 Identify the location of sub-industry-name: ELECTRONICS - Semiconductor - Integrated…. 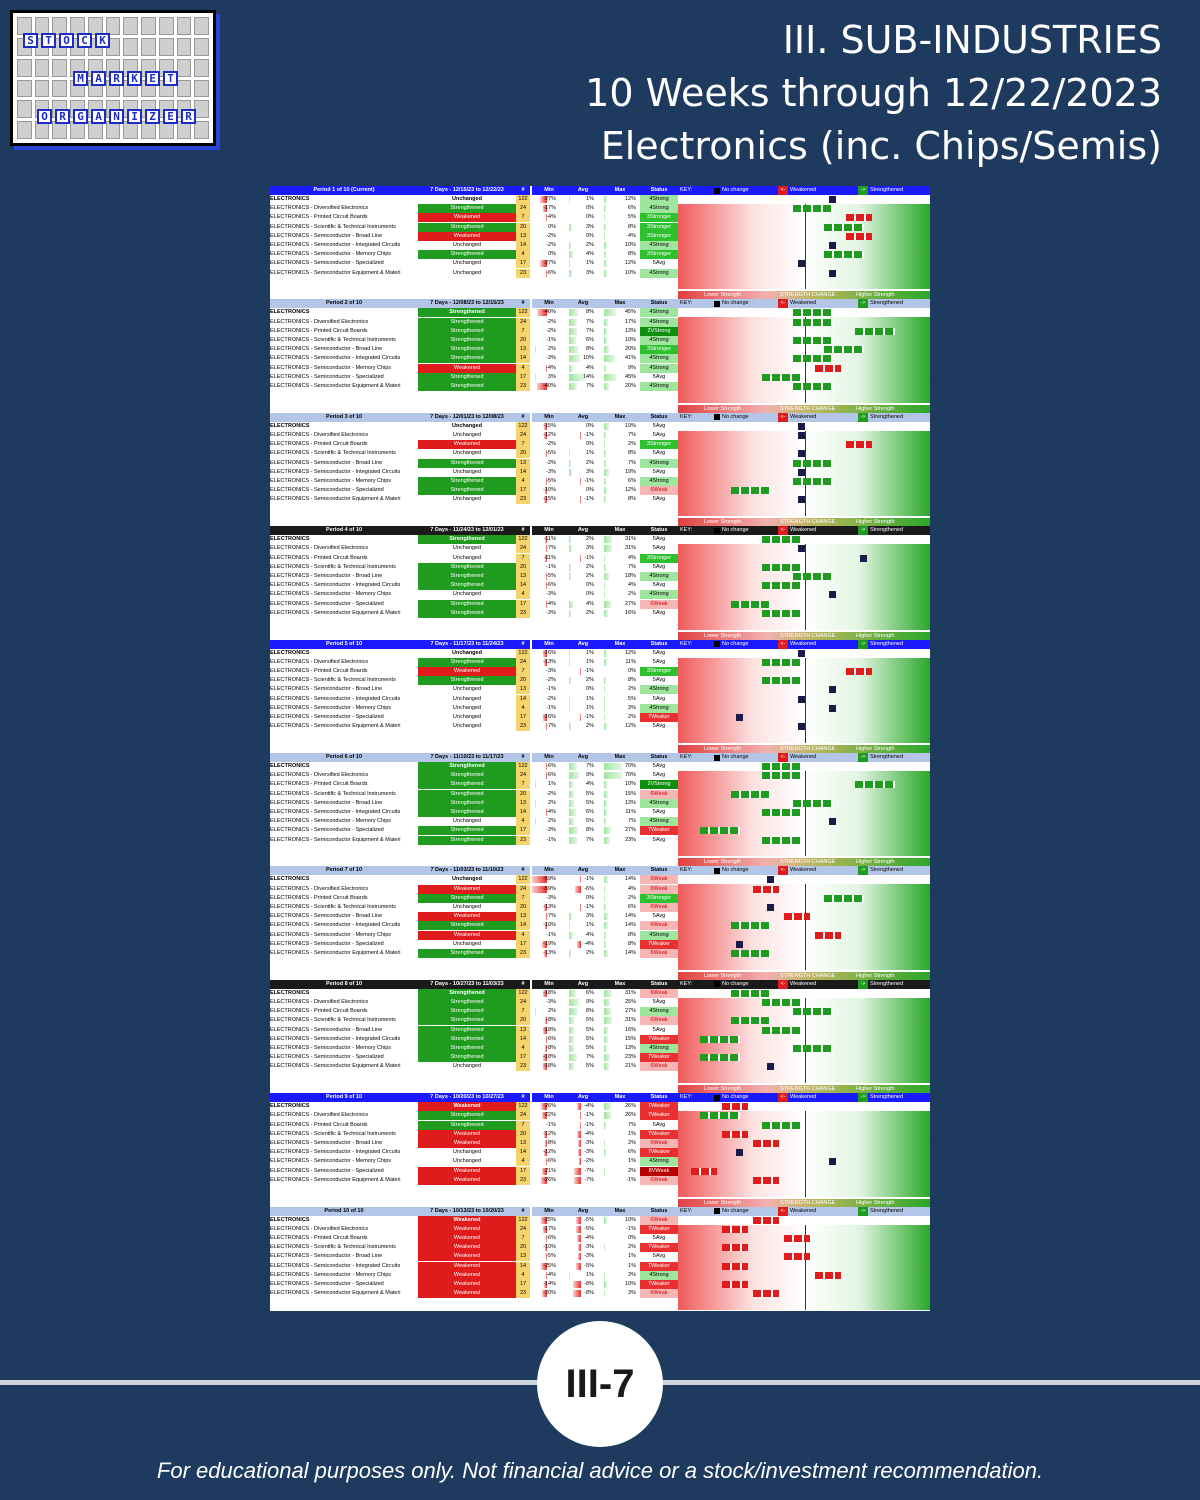
(344, 699).